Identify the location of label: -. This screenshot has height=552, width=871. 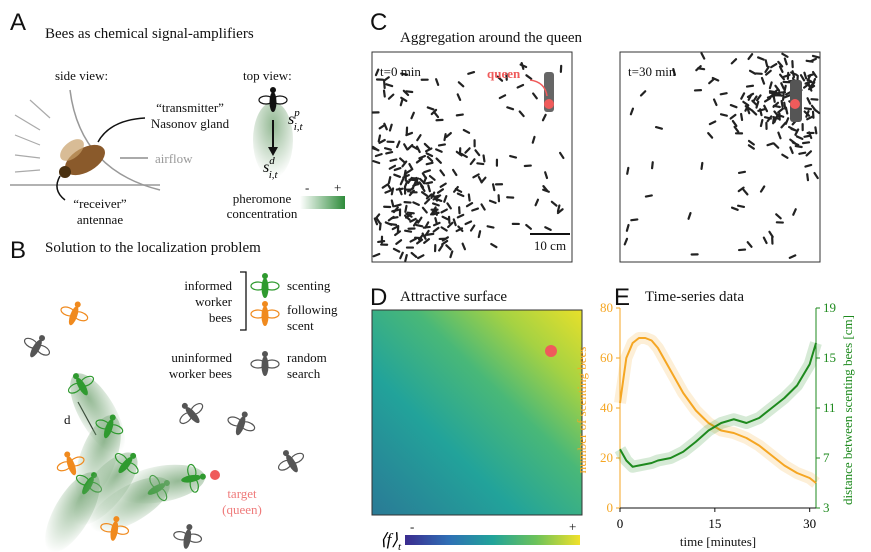
(412, 526).